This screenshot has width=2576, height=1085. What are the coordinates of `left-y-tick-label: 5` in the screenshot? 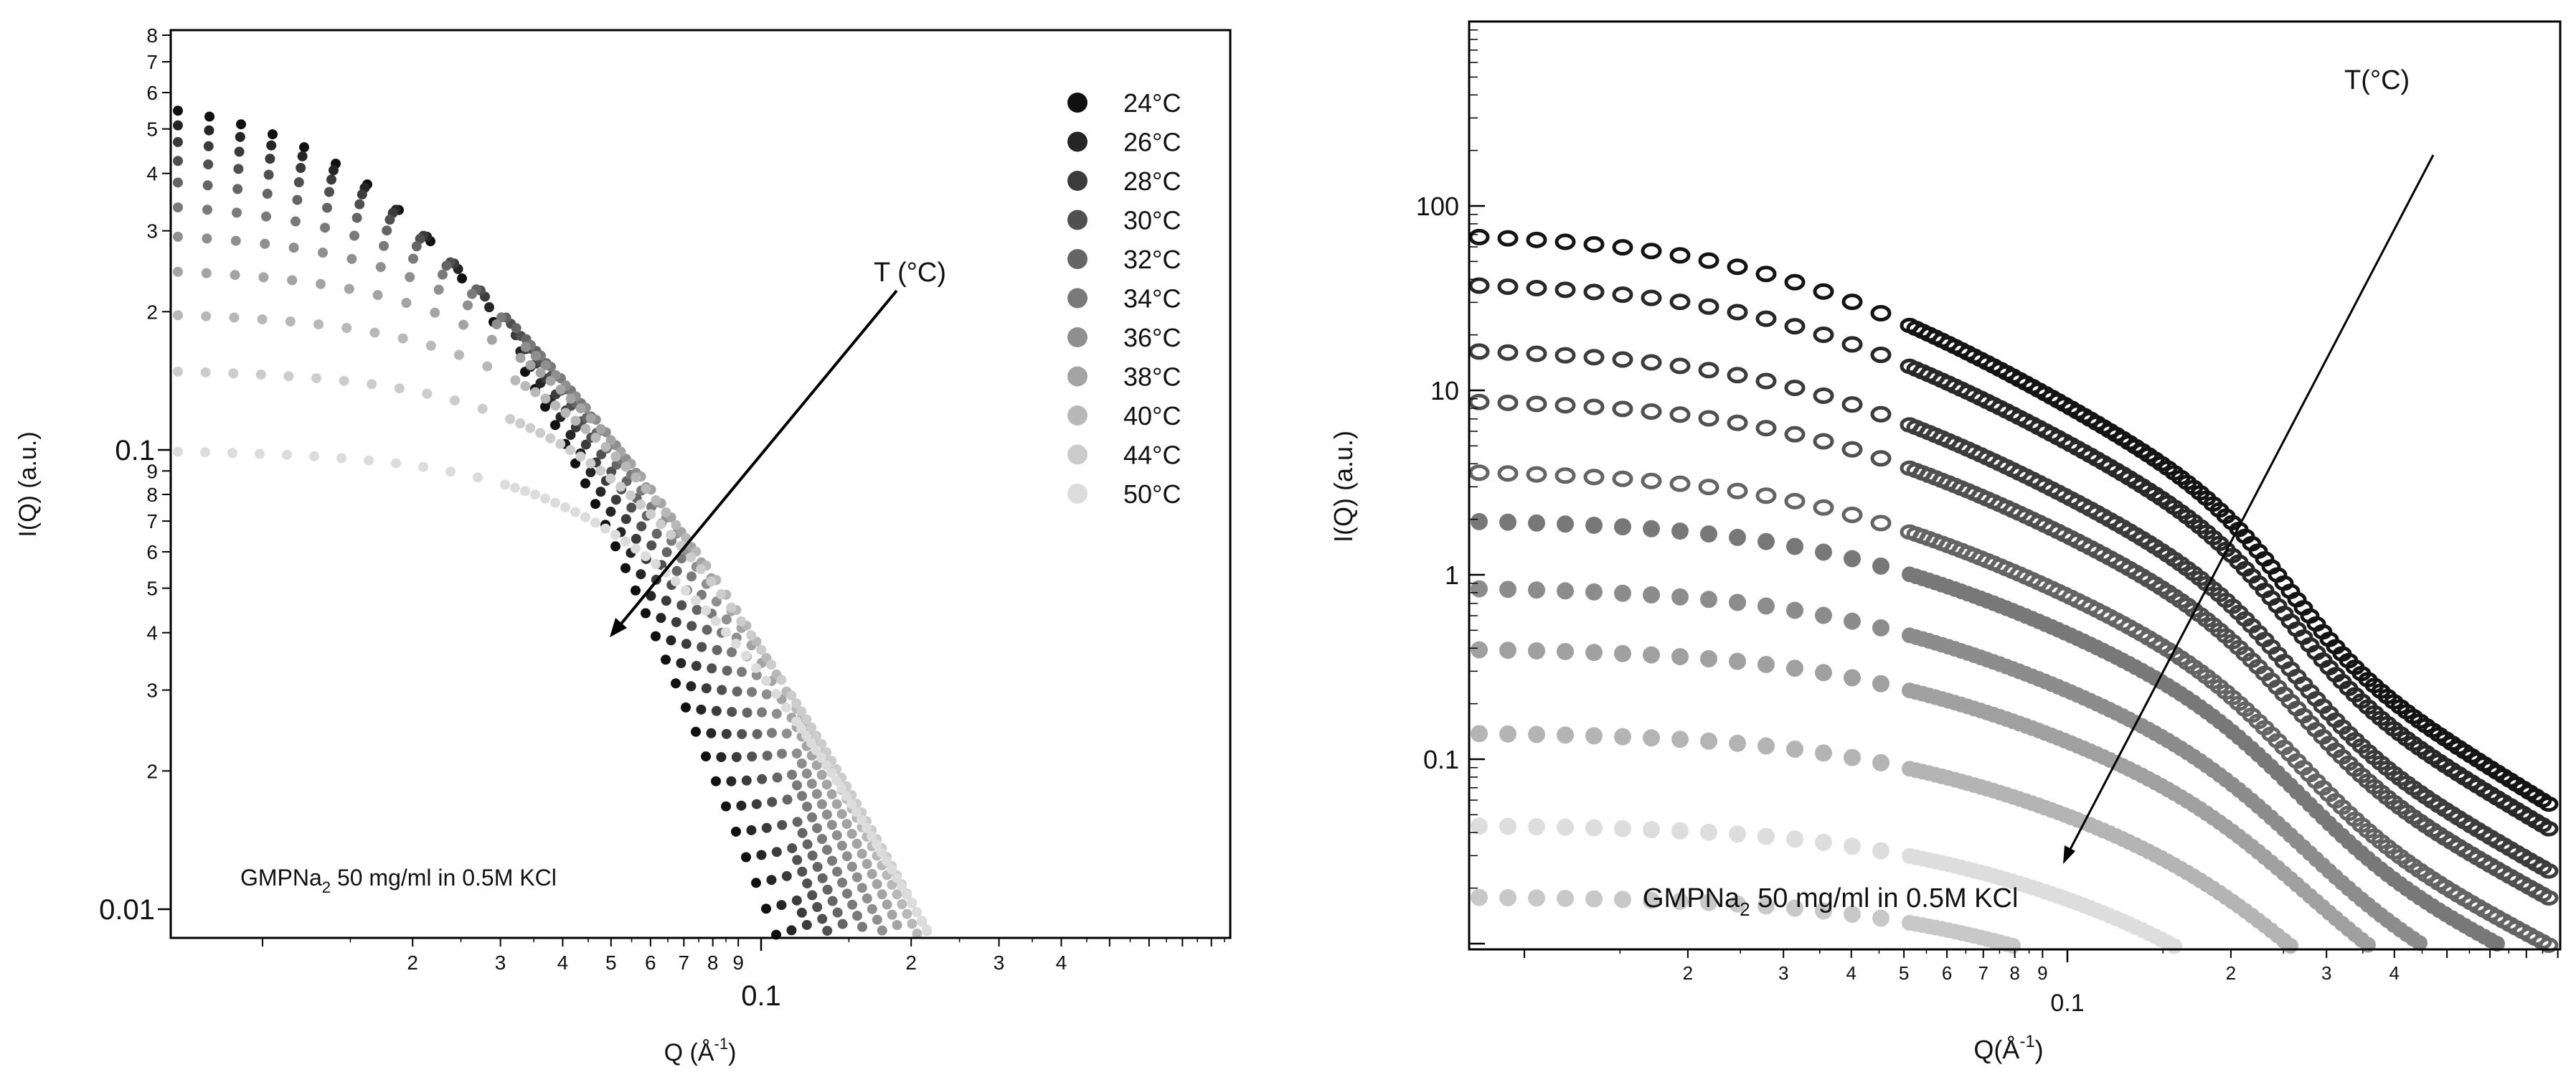 It's located at (152, 589).